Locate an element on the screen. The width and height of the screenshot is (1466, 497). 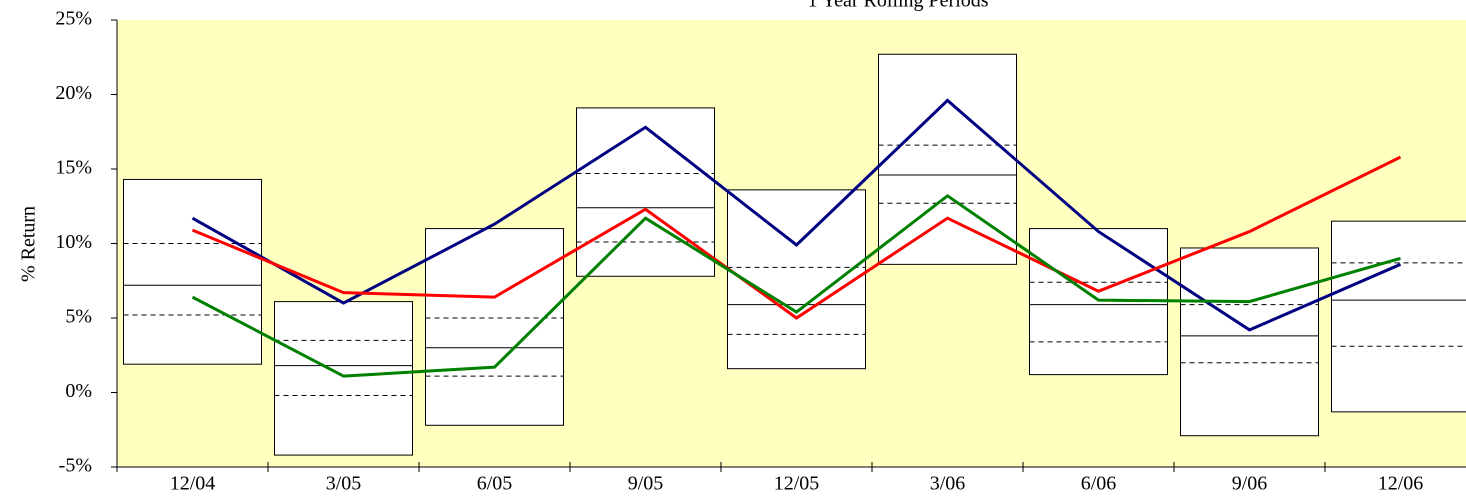
x-tick-label: 12/06 is located at coordinates (1401, 484).